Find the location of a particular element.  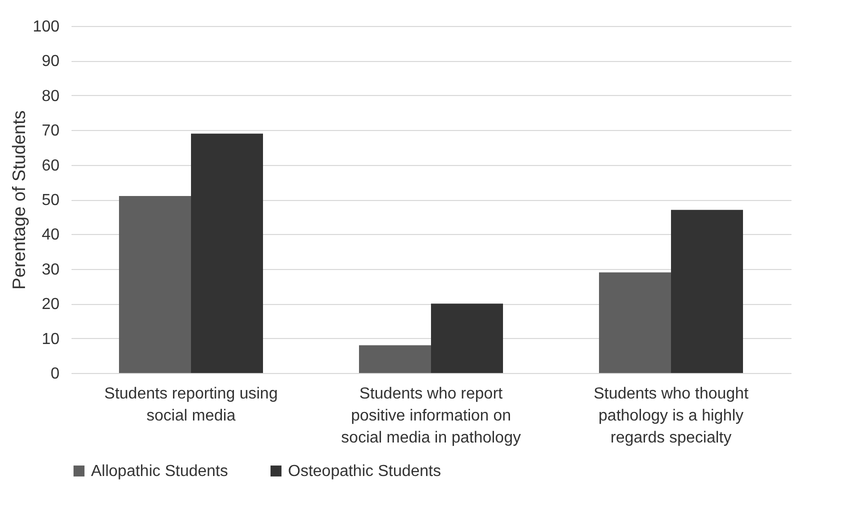

y-axis-title: Perentage of Students is located at coordinates (18, 200).